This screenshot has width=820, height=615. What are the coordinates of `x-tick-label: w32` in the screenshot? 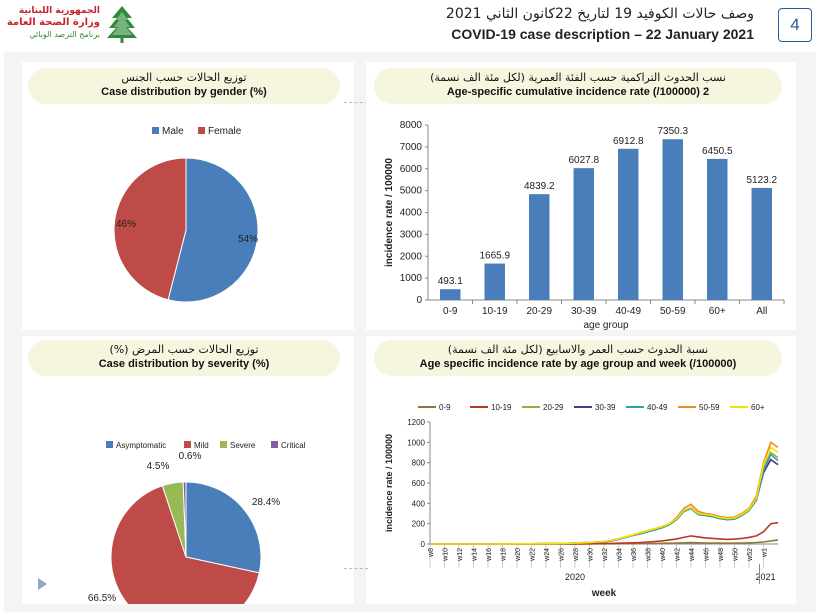 It's located at (605, 555).